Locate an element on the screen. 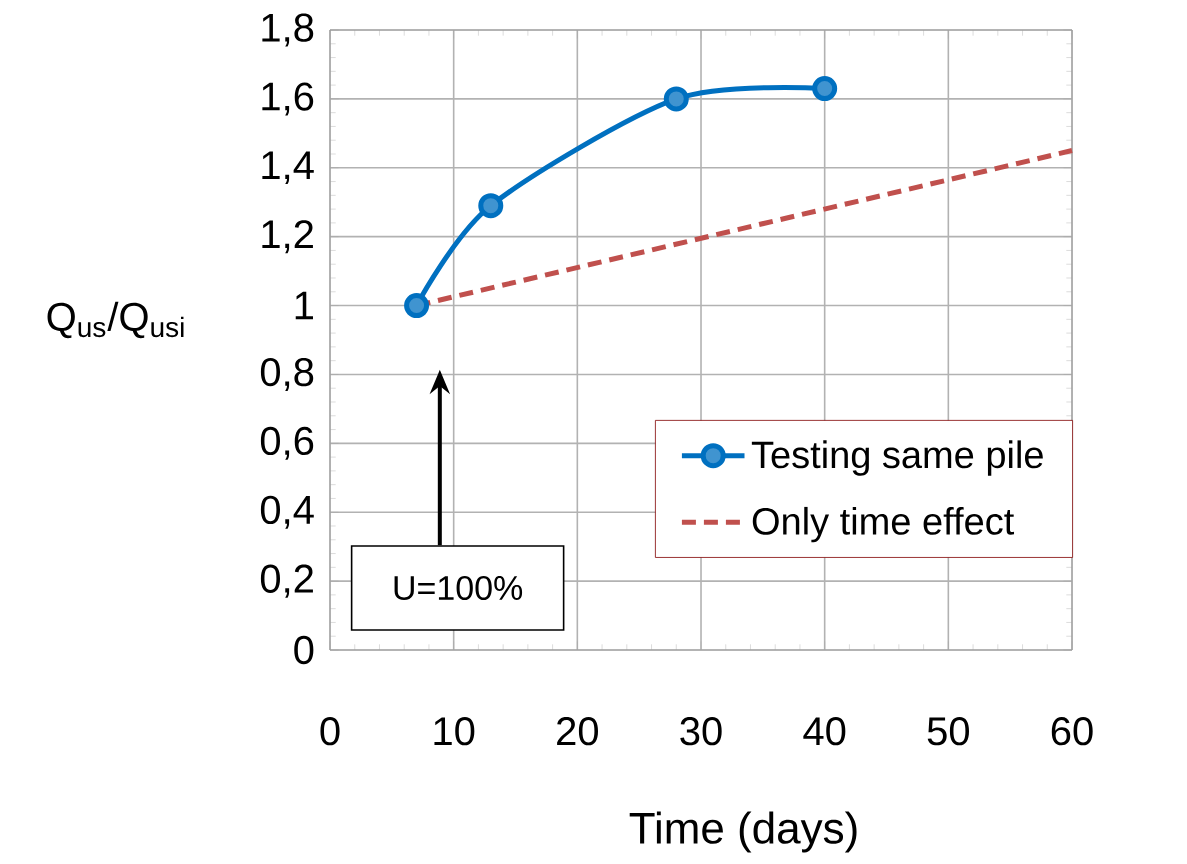 The image size is (1187, 864). y-tick-label: 0,2 is located at coordinates (286, 581).